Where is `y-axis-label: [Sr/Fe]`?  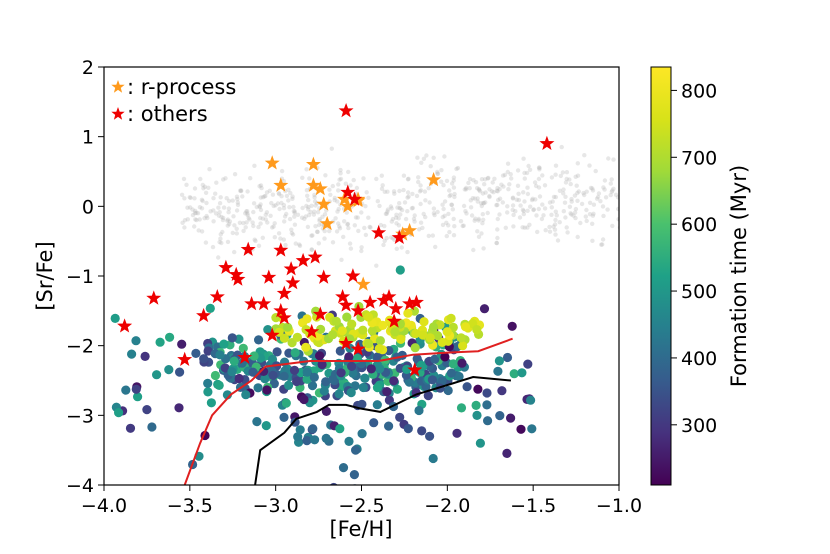 y-axis-label: [Sr/Fe] is located at coordinates (45, 275).